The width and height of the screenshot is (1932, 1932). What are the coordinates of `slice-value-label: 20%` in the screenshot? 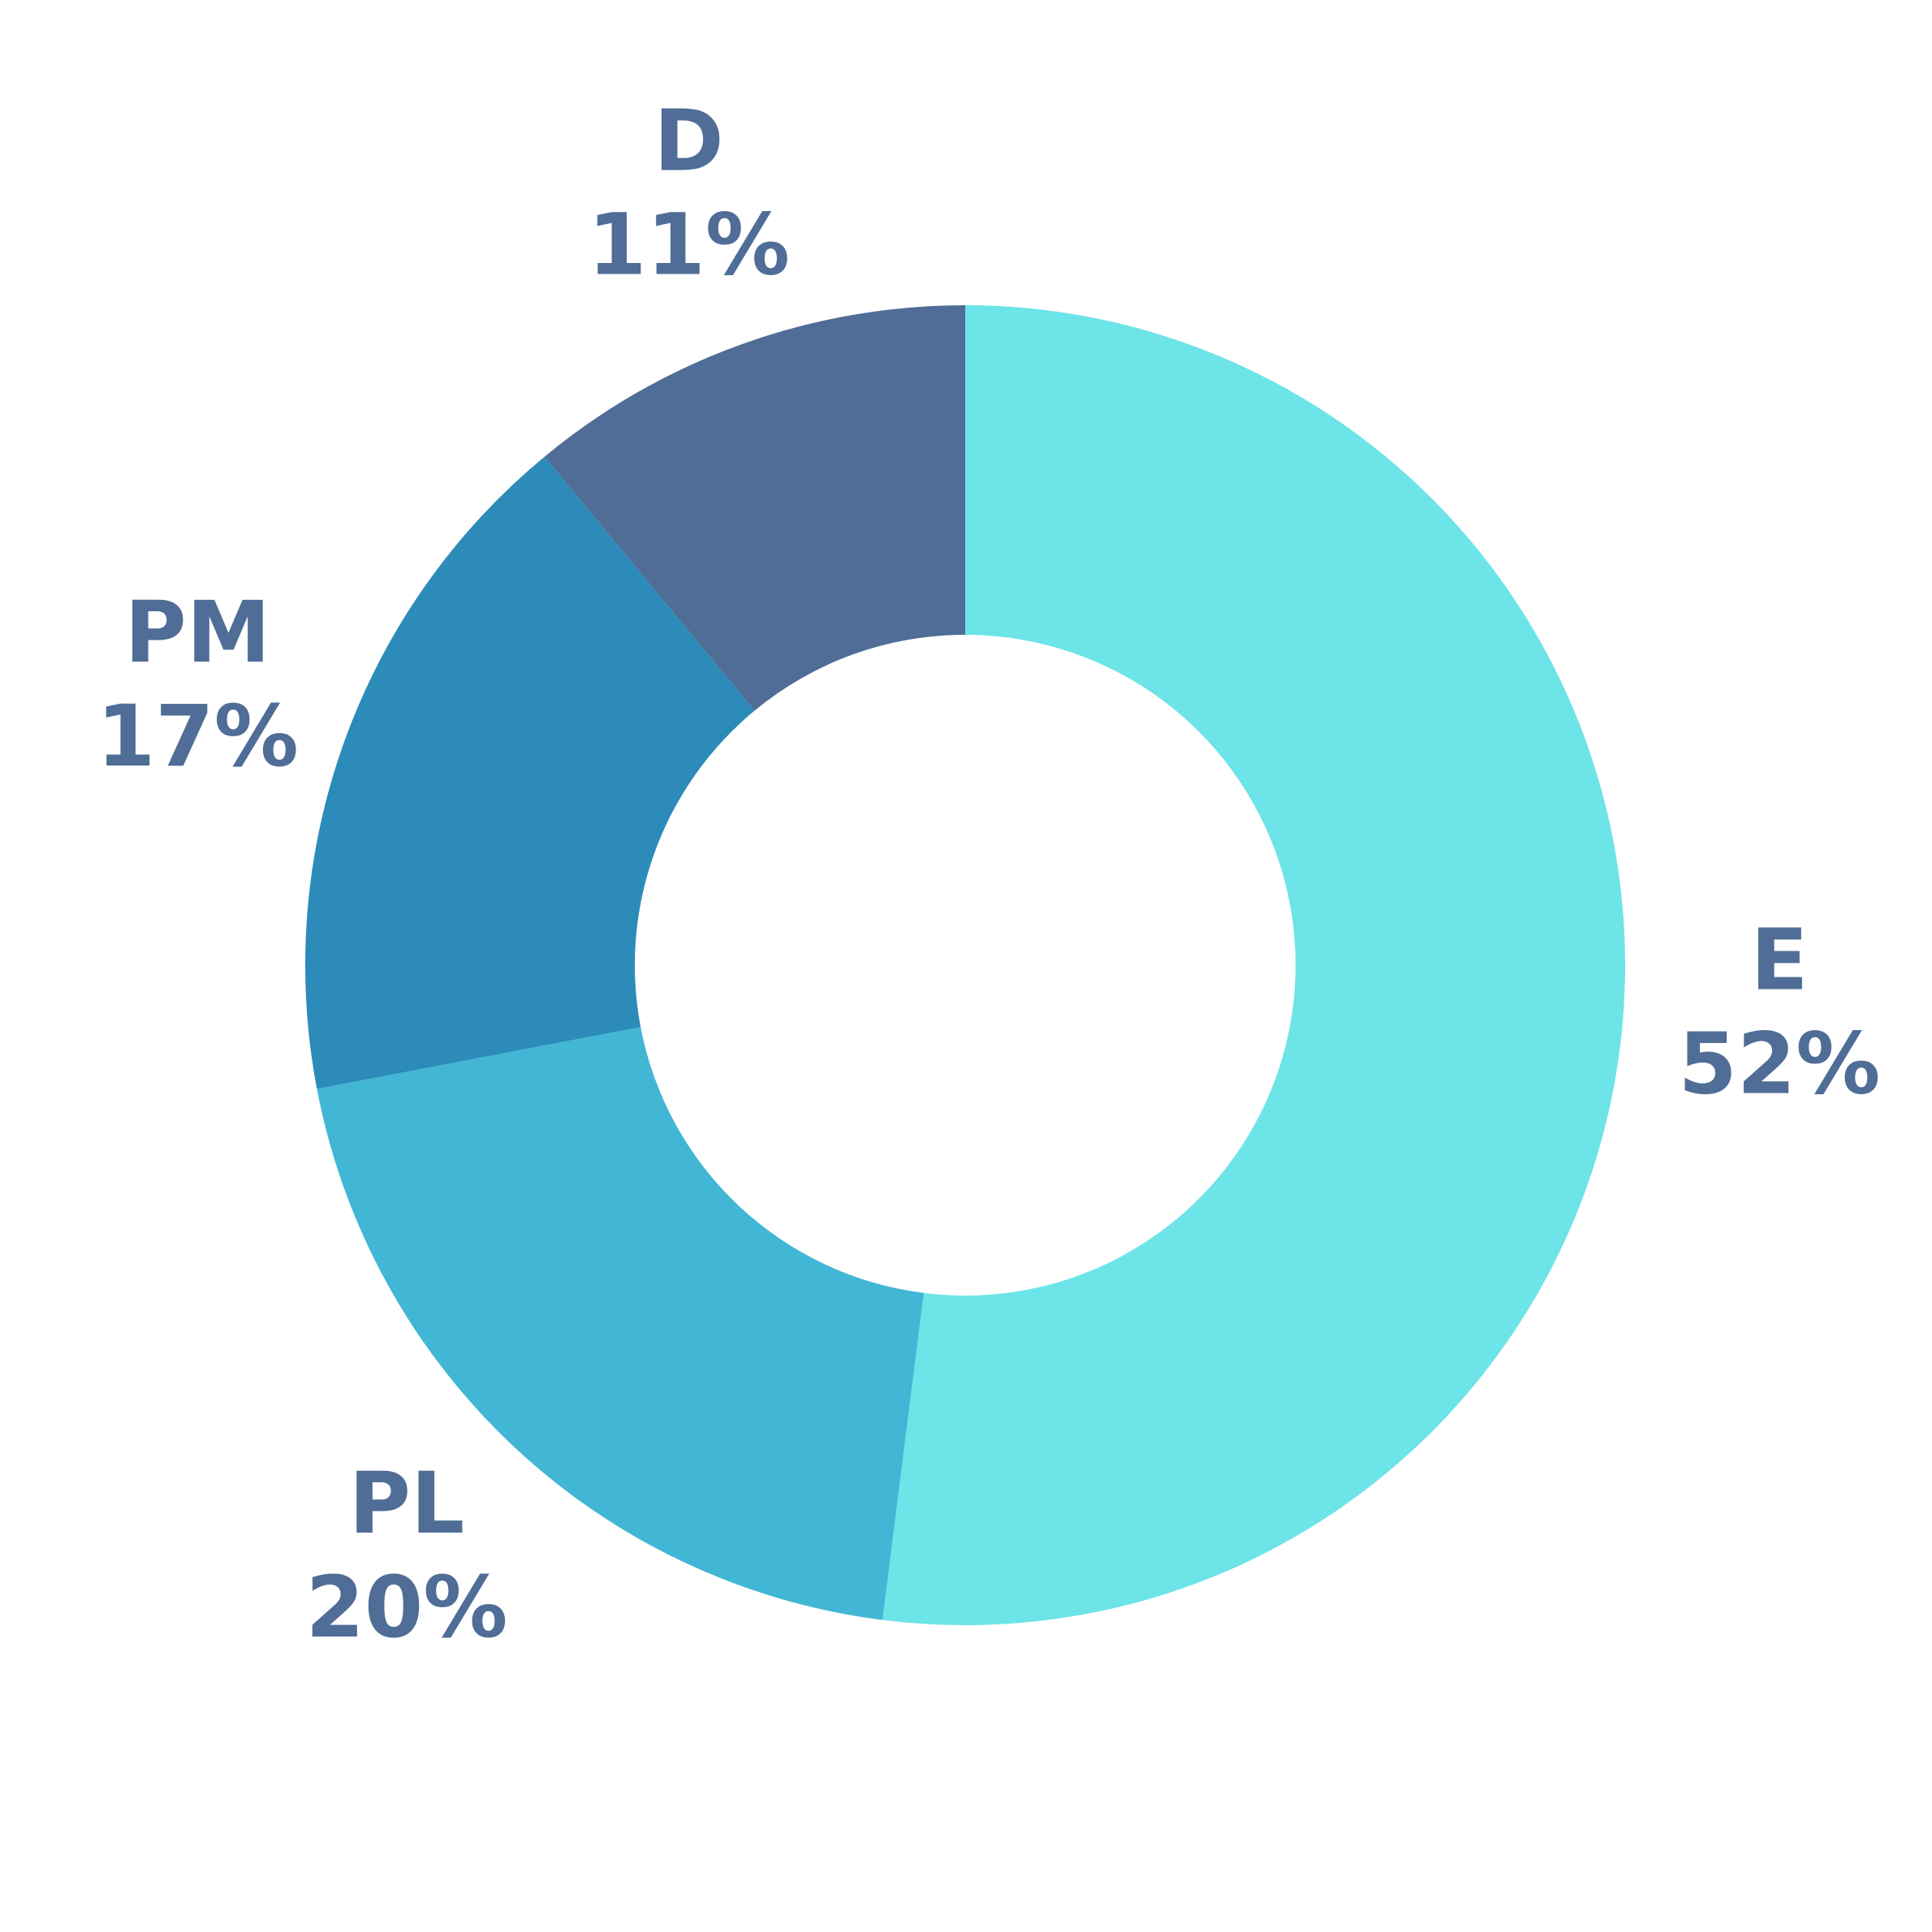 It's located at (407, 1607).